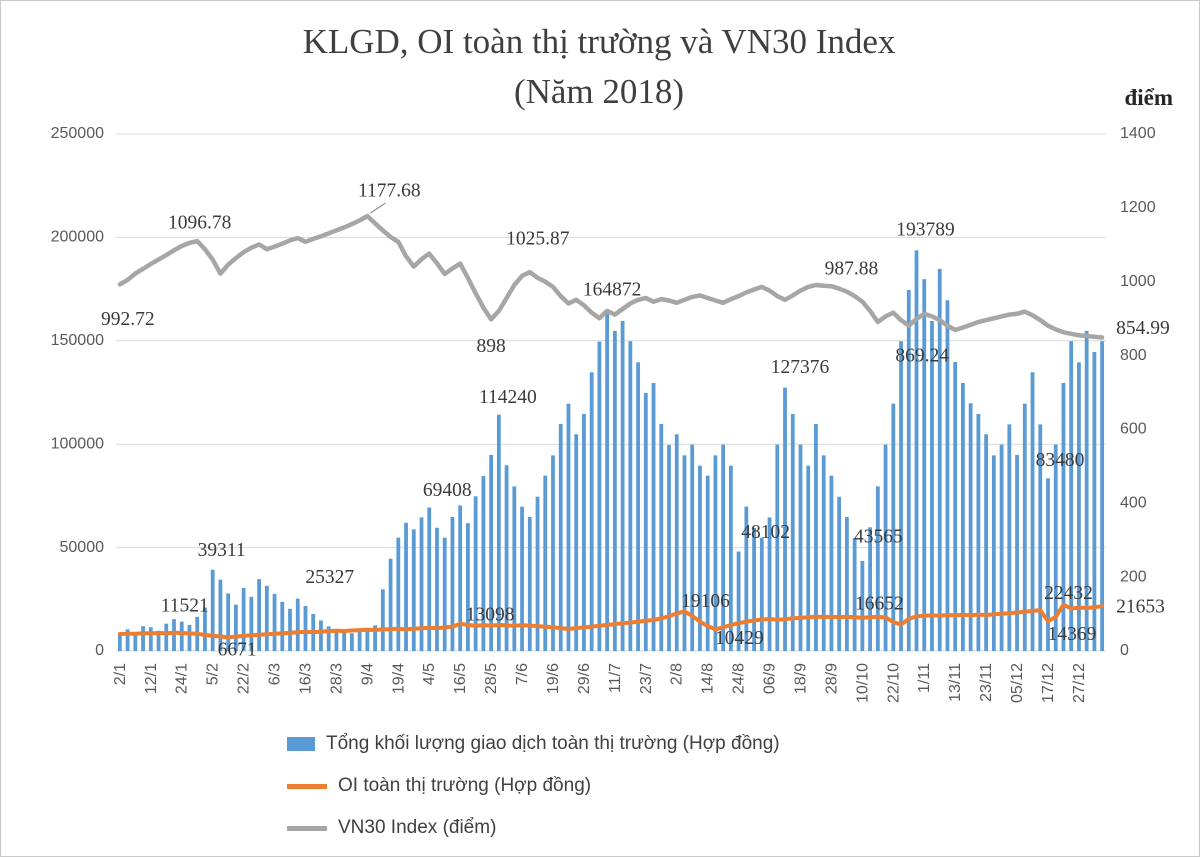 The width and height of the screenshot is (1200, 857). I want to click on x-axis-tick-label: 5/2, so click(213, 674).